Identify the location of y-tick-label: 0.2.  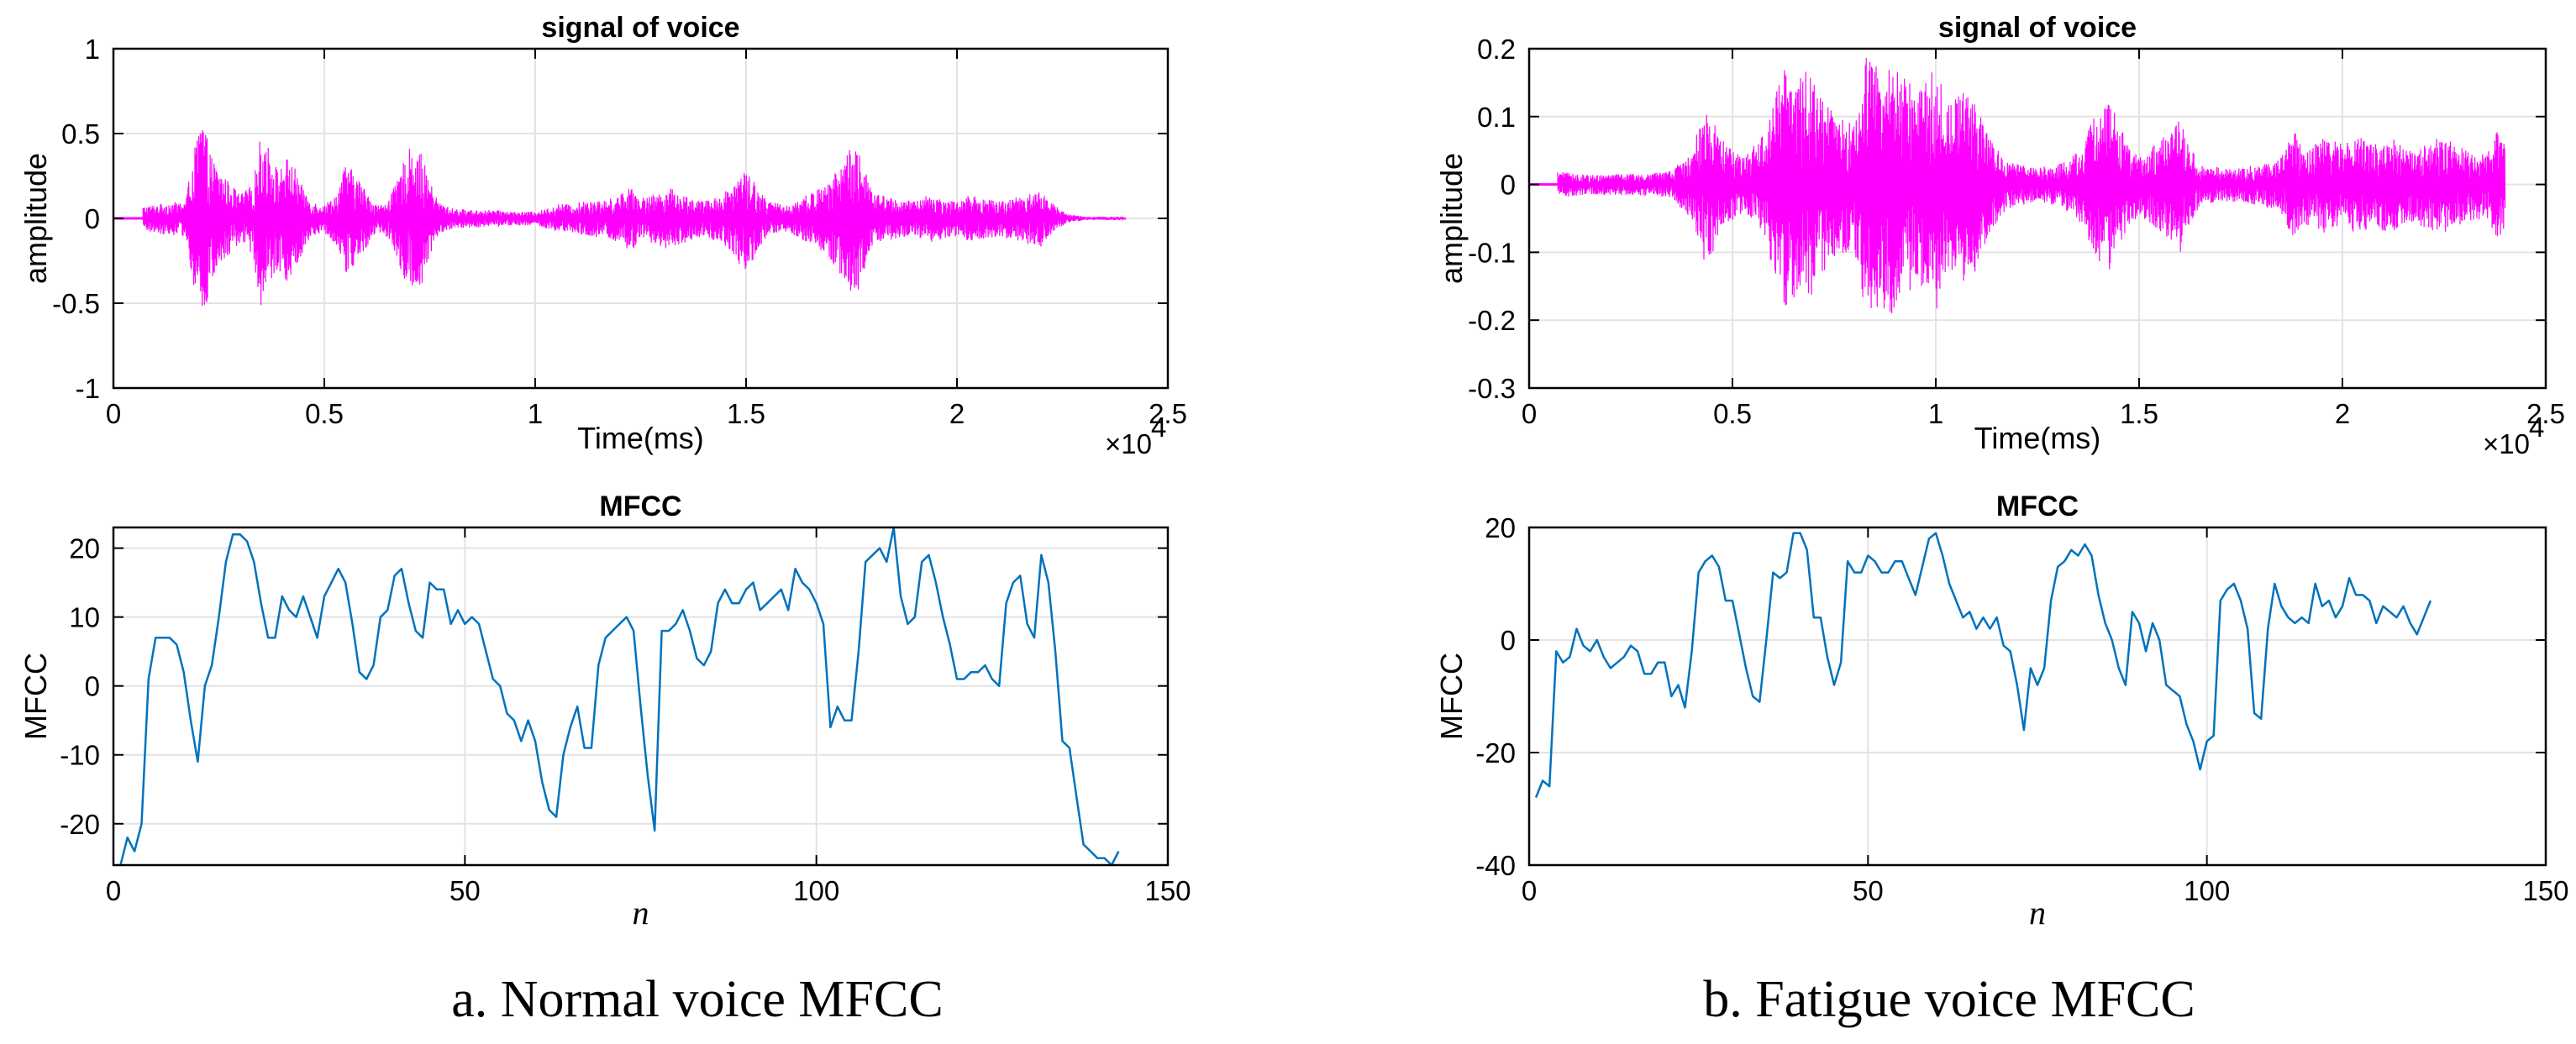
(1496, 49).